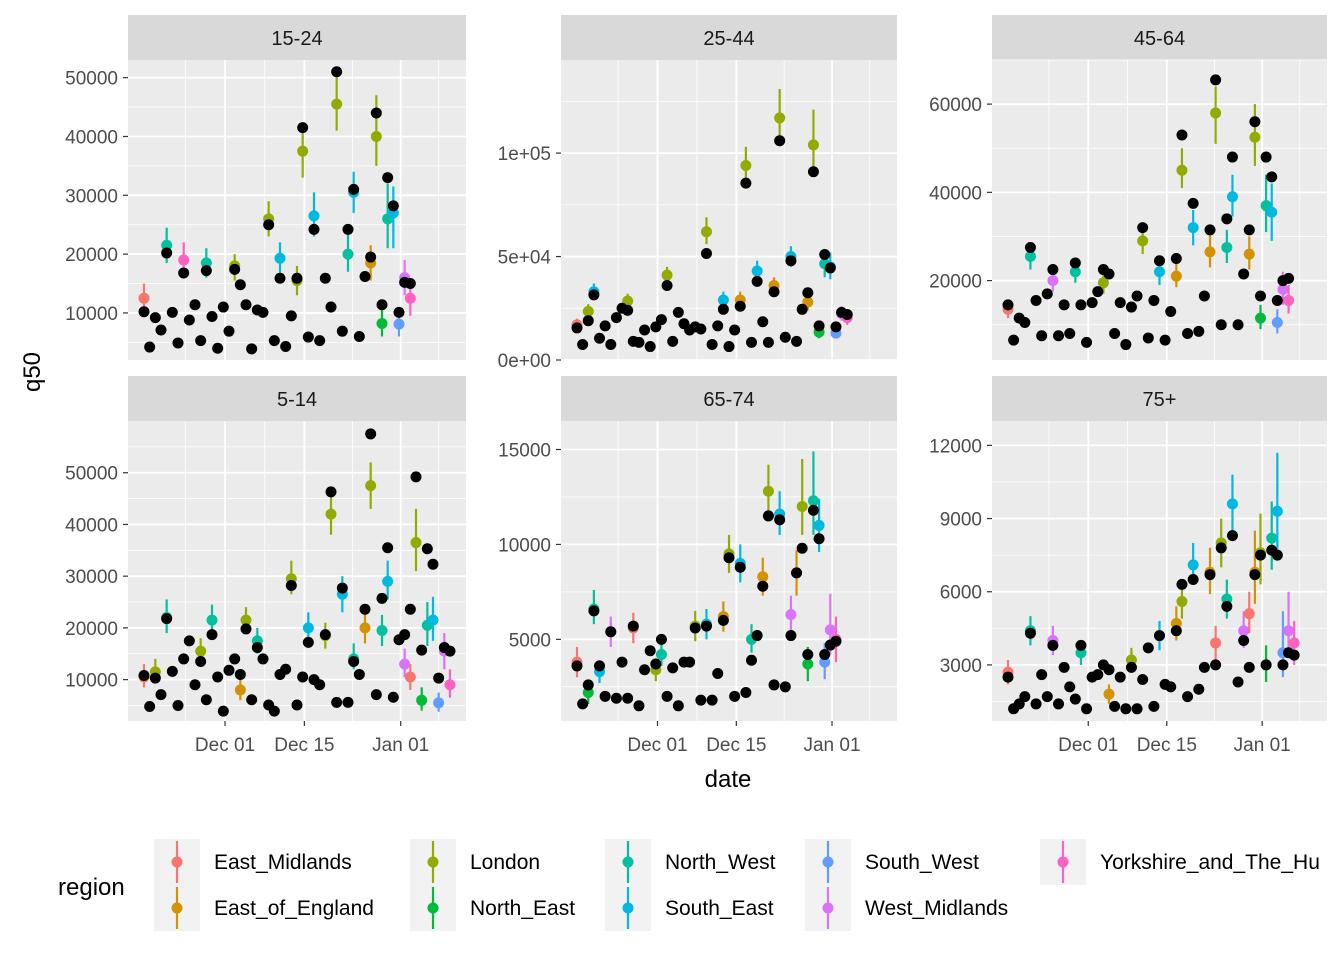 This screenshot has width=1344, height=965. I want to click on y-tick-label: 30000, so click(91, 196).